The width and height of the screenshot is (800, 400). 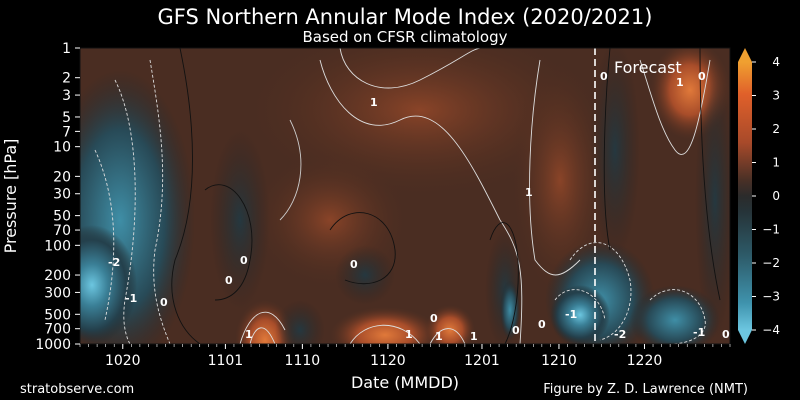 I want to click on colorbar-bar, so click(x=745, y=196).